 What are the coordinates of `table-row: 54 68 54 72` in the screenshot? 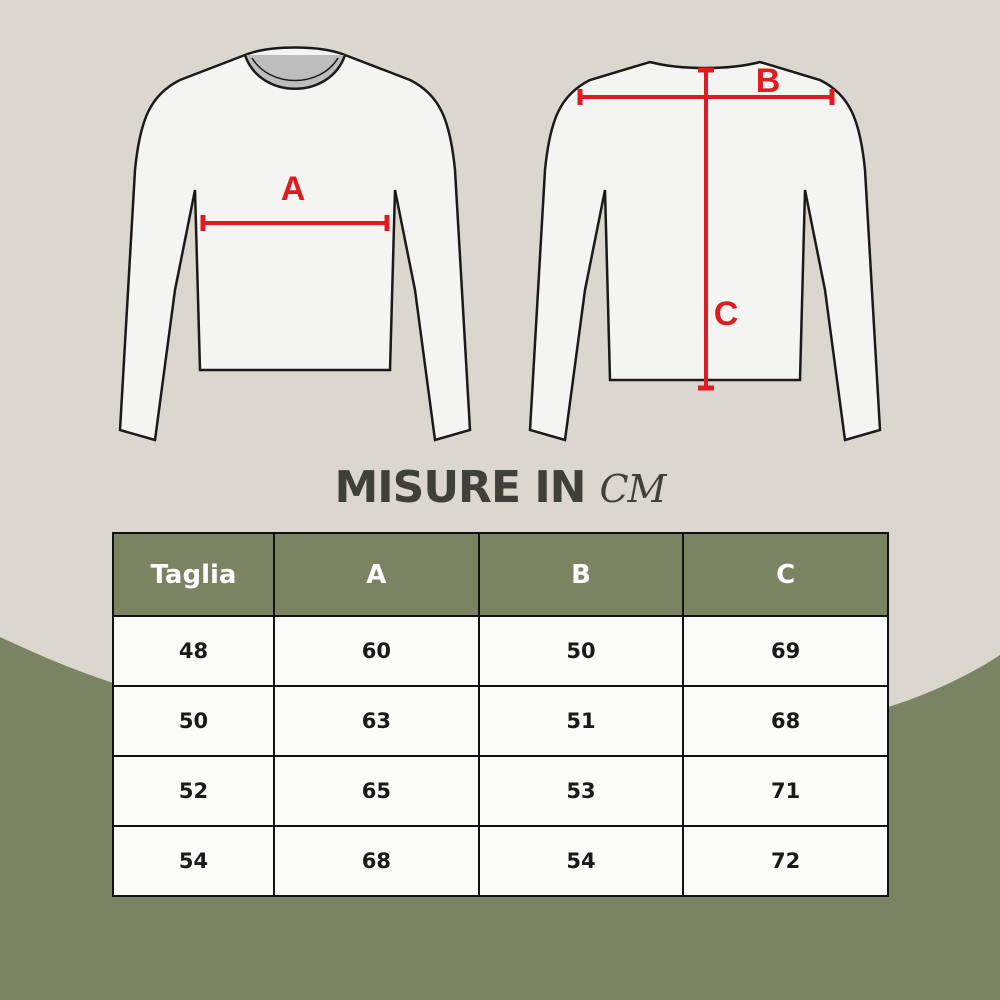 It's located at (500, 861).